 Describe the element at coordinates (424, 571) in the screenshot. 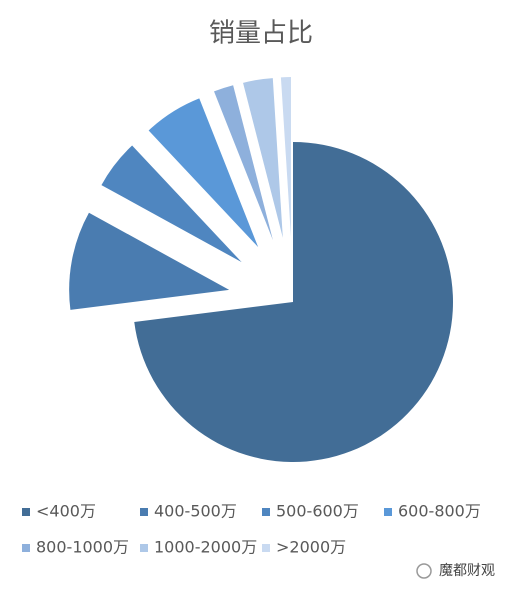

I see `watermark-icon` at that location.